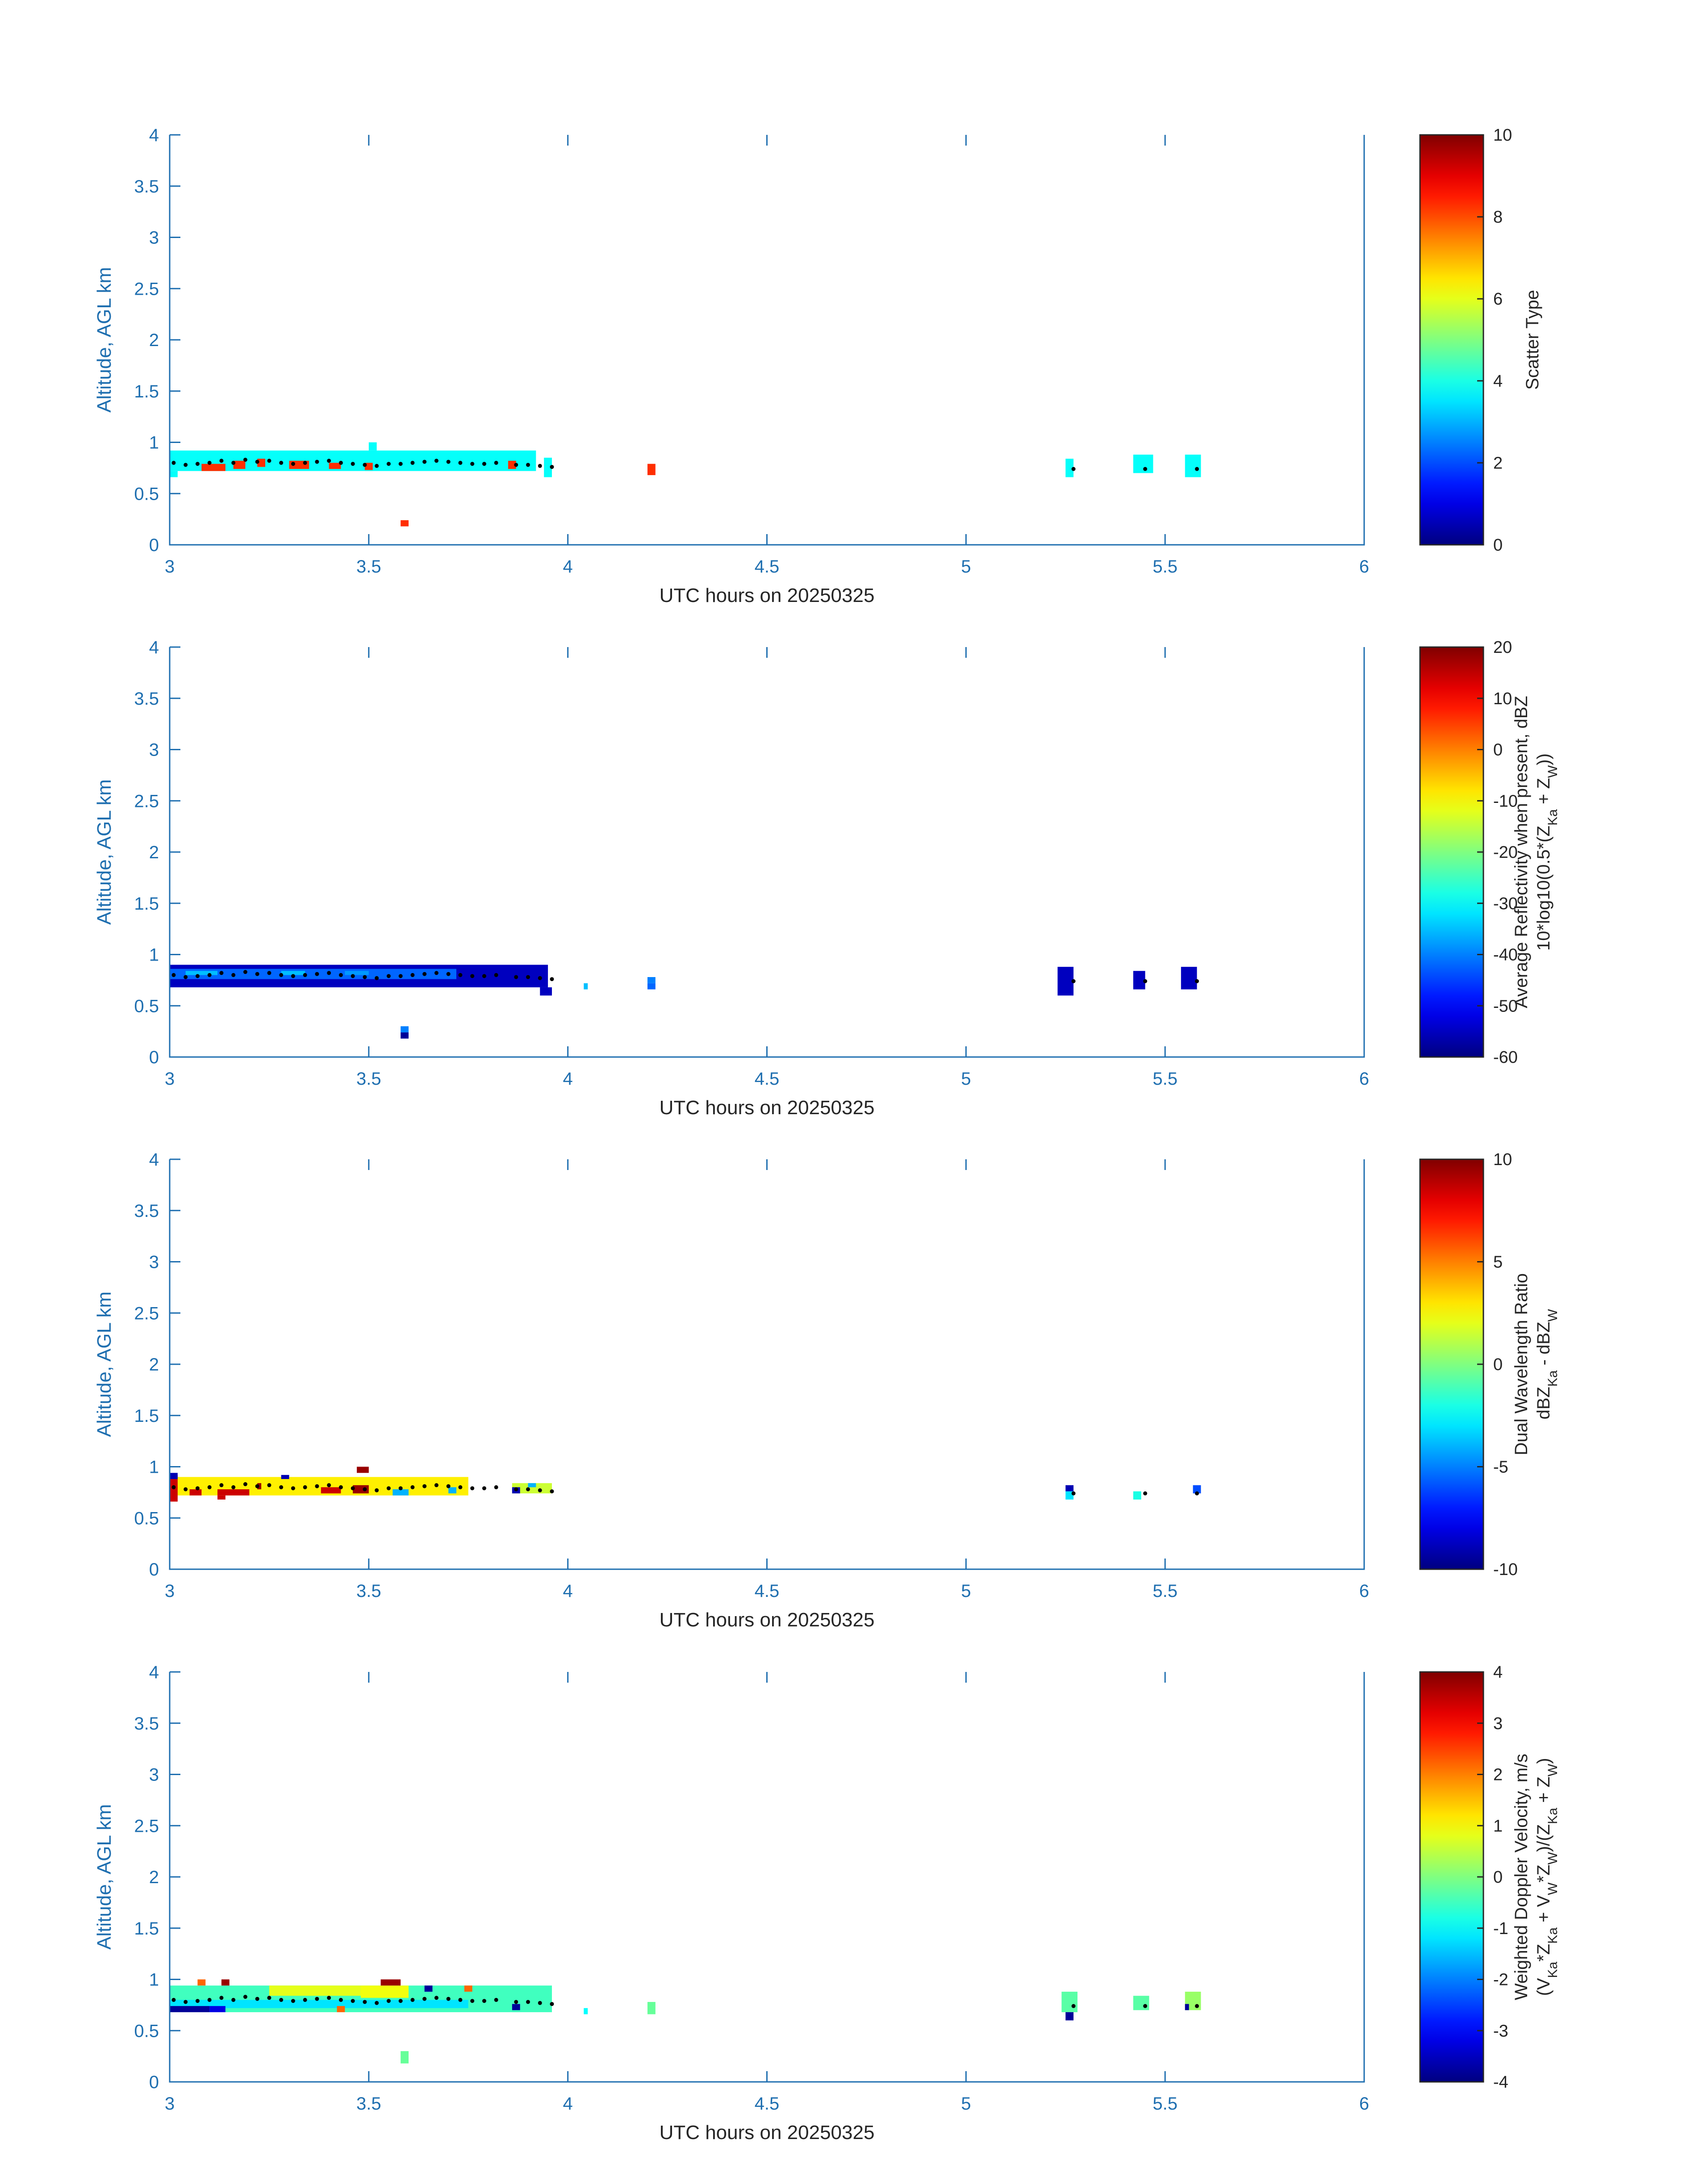  Describe the element at coordinates (1500, 1928) in the screenshot. I see `colorbar-tick-label: -1` at that location.